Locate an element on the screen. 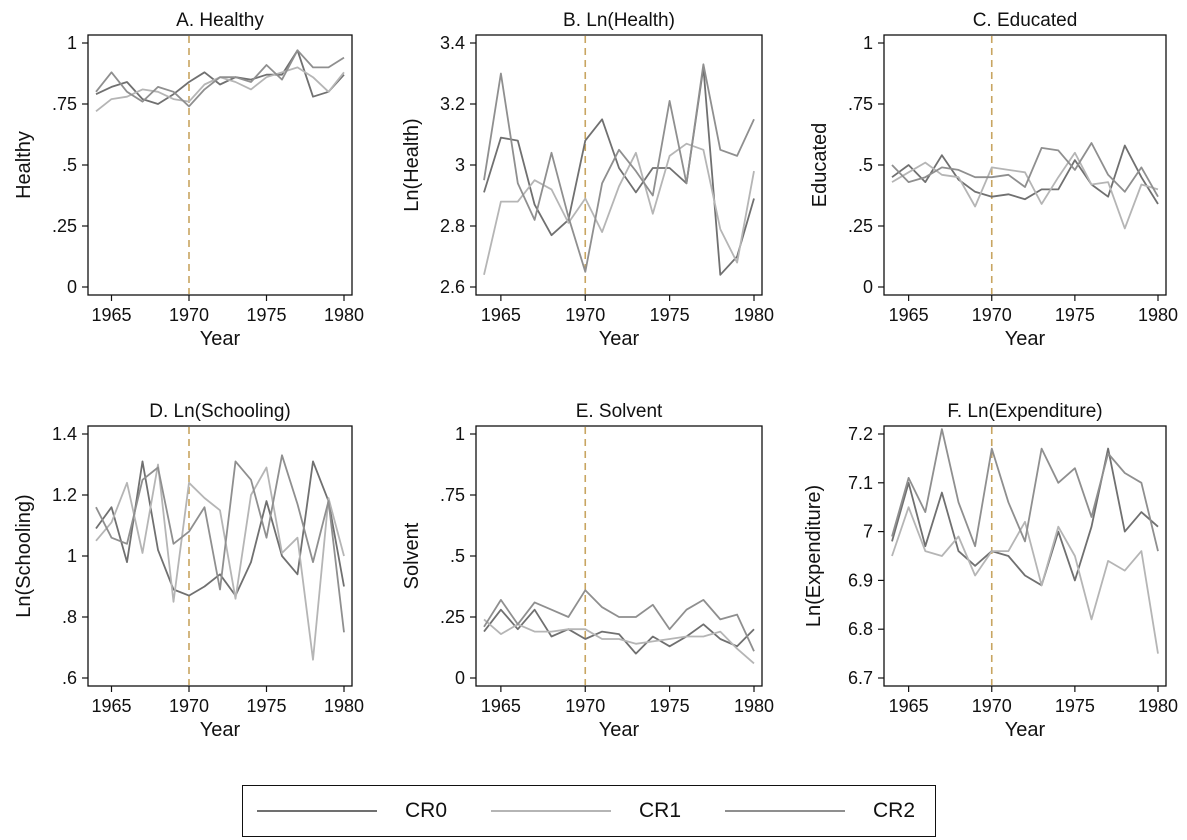  y-tick-label: 2.6 is located at coordinates (452, 287).